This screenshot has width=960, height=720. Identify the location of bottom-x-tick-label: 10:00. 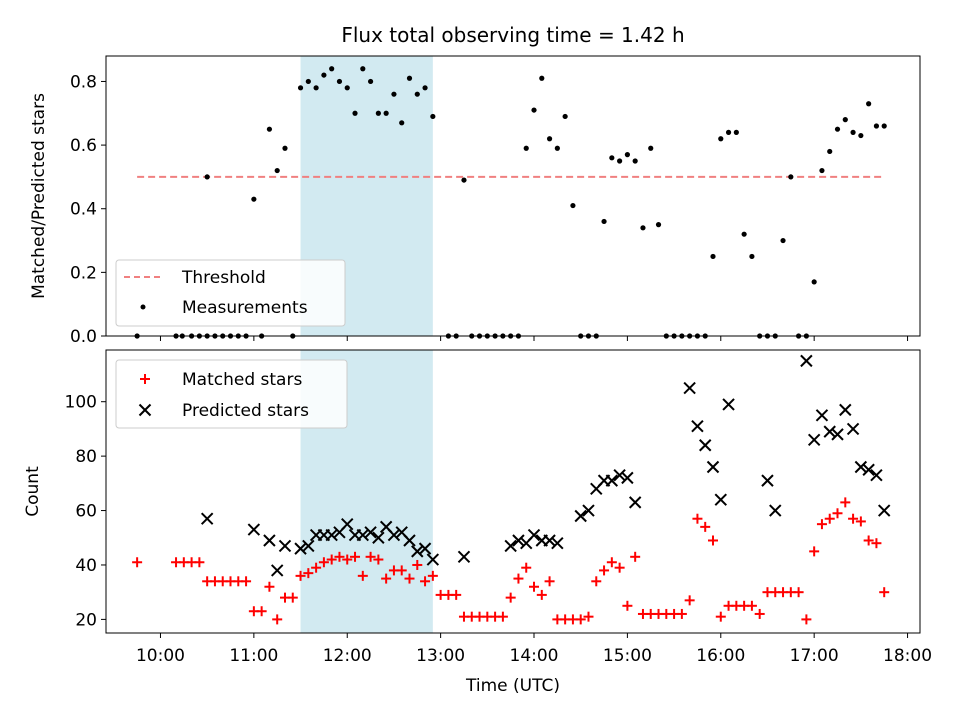
(160, 656).